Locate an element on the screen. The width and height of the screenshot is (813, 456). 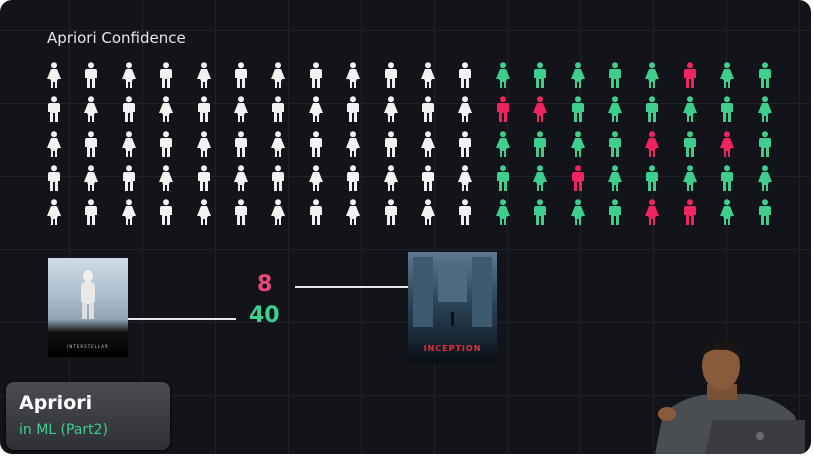
astronaut-icon is located at coordinates (88, 294).